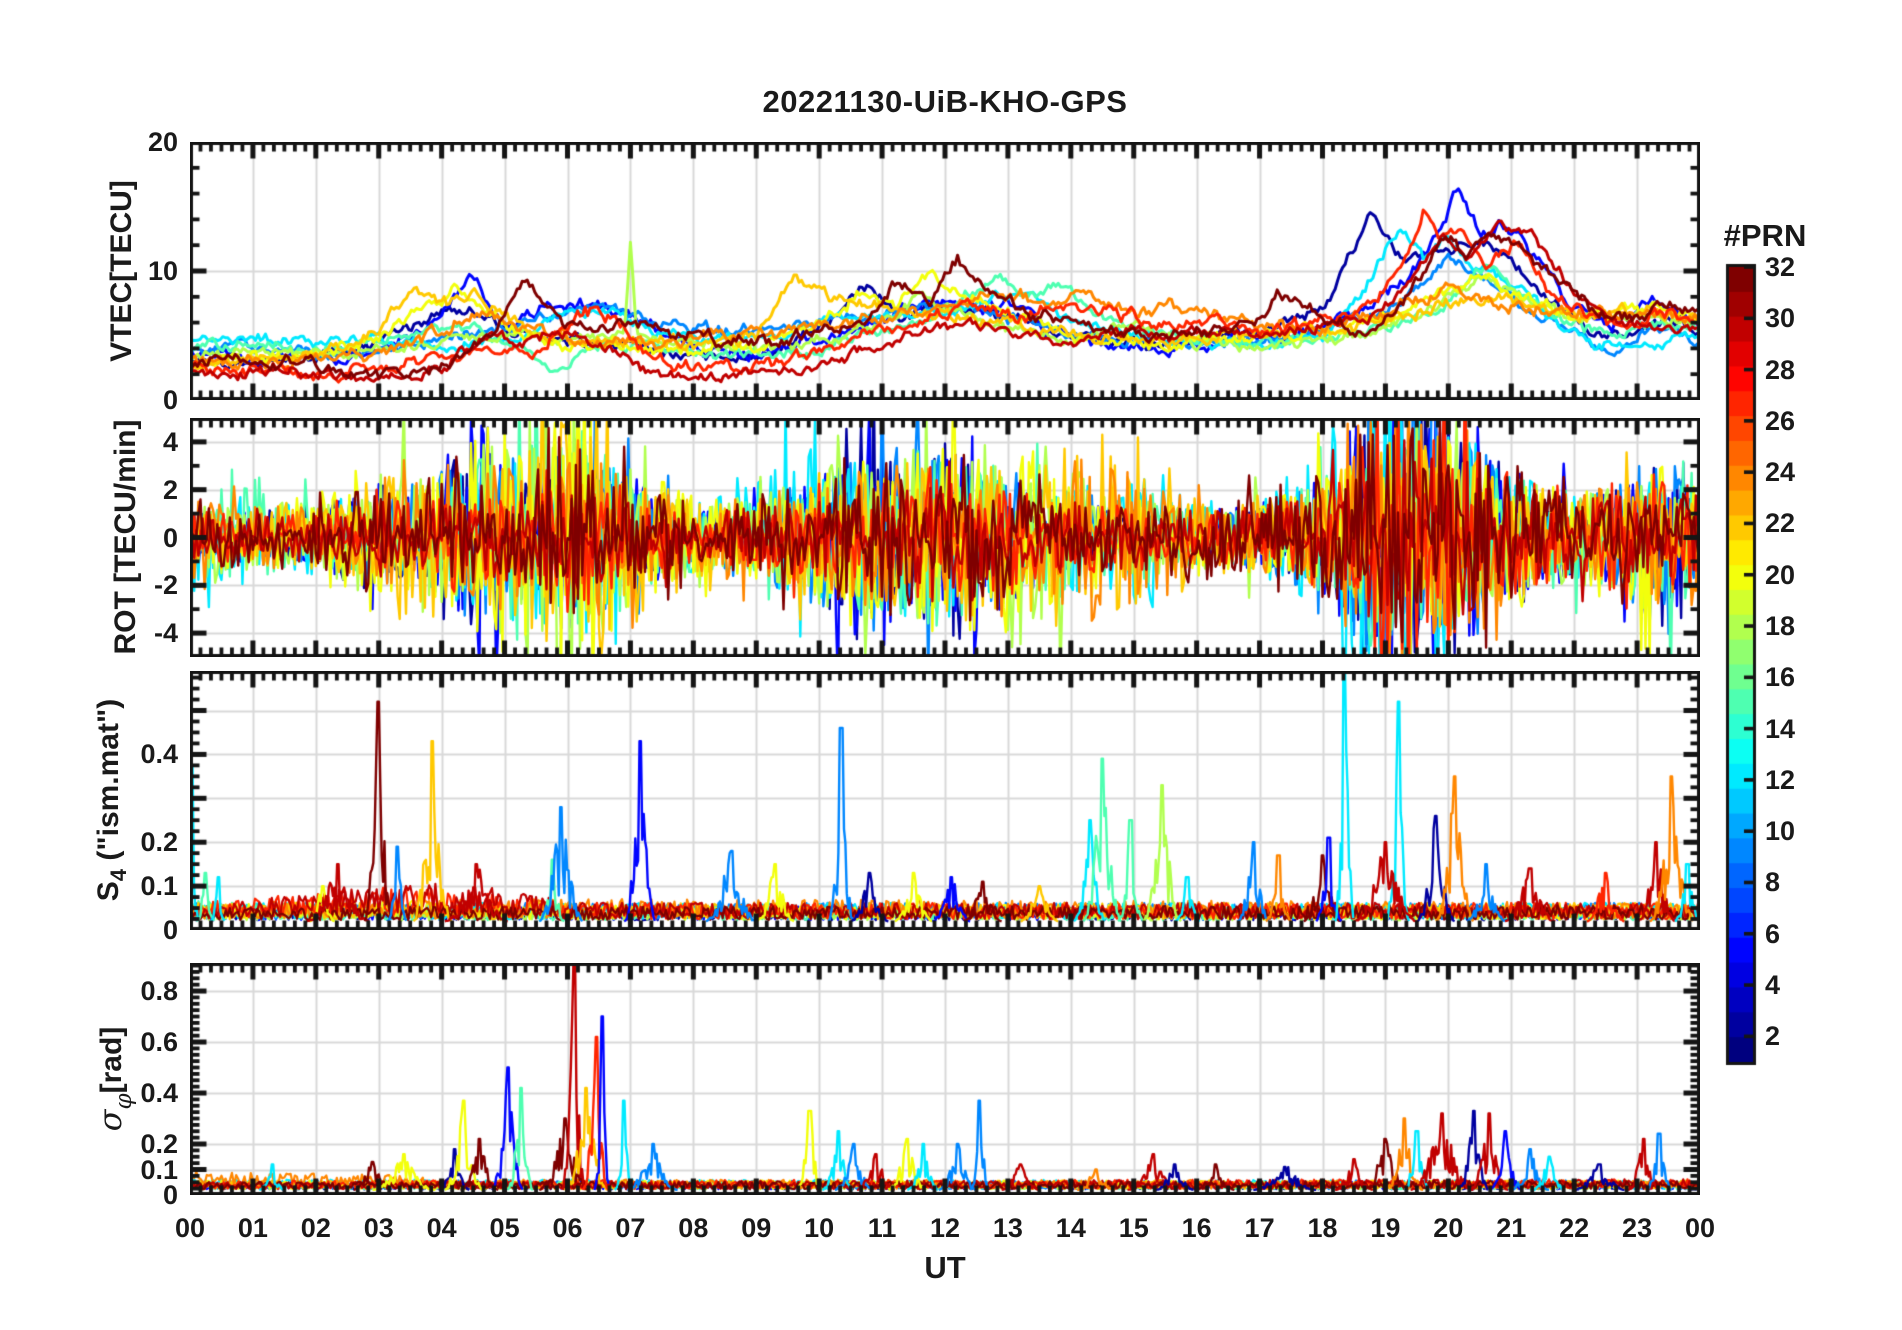  What do you see at coordinates (1780, 728) in the screenshot?
I see `colorbar-tick-label: 14` at bounding box center [1780, 728].